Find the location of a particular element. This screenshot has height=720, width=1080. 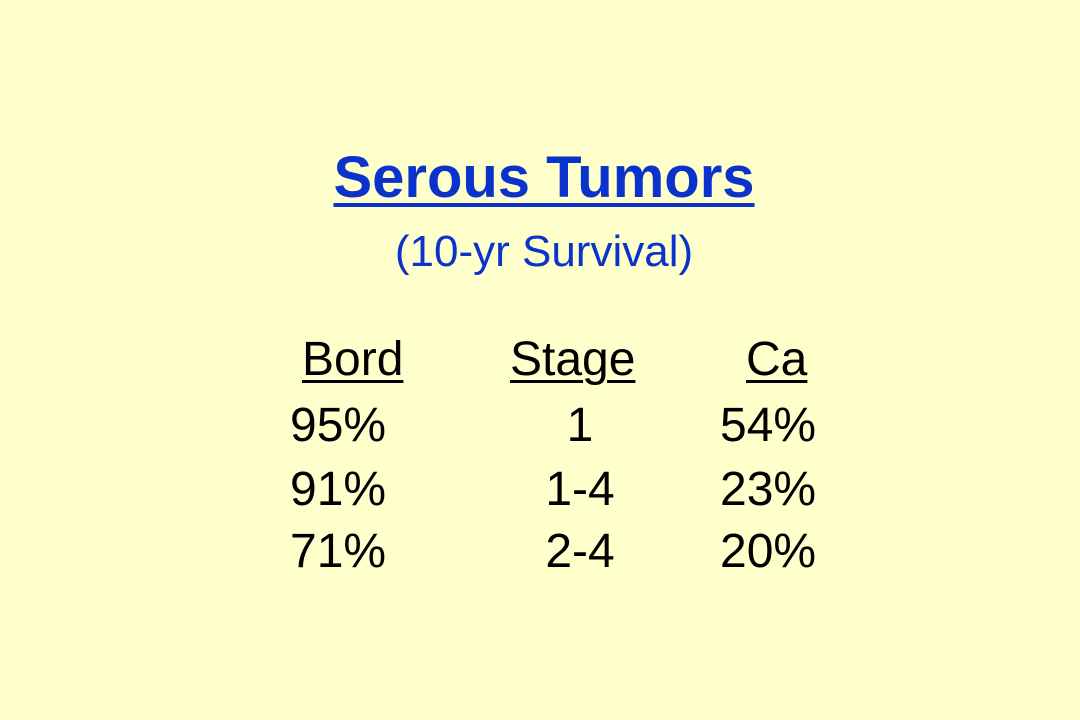

slide-subtitle: (10-yr Survival) is located at coordinates (544, 251).